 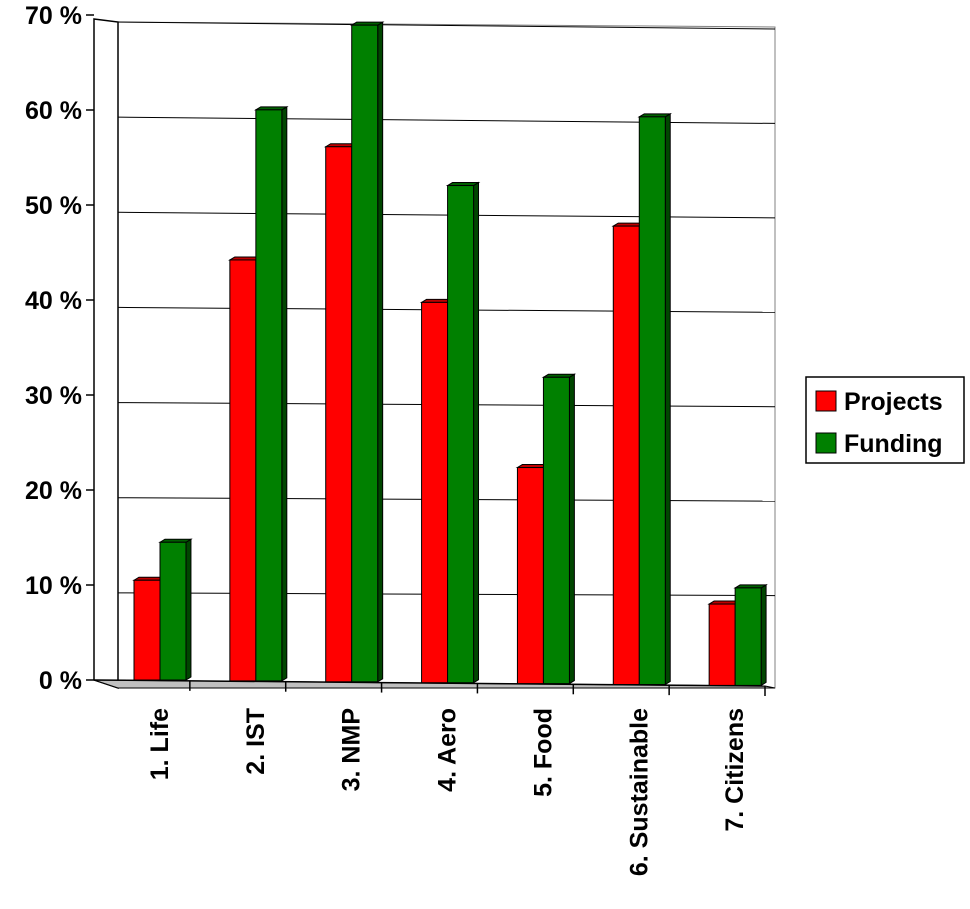 I want to click on legend-label-funding: Funding, so click(x=893, y=444).